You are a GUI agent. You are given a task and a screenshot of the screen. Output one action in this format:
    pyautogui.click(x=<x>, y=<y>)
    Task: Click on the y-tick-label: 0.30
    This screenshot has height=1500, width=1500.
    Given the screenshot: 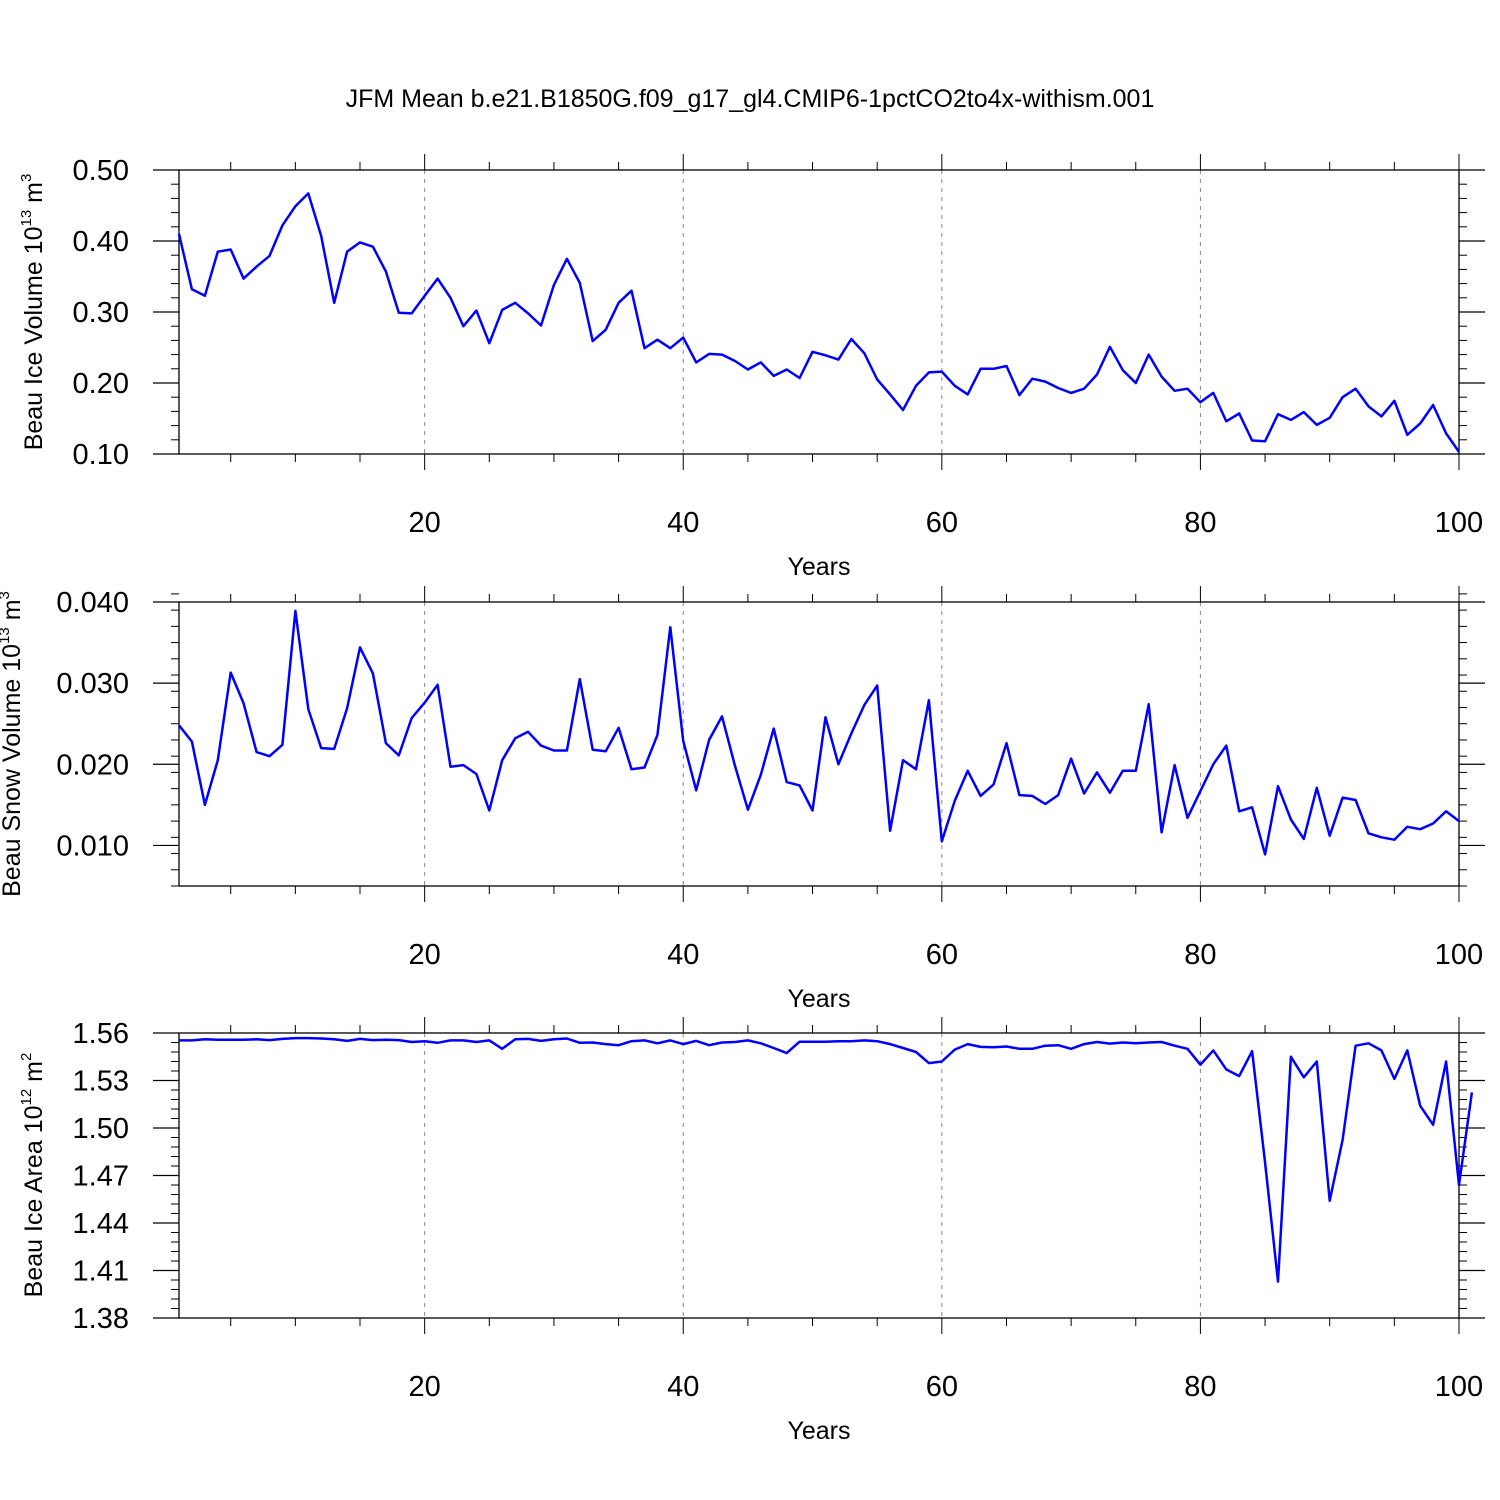 What is the action you would take?
    pyautogui.click(x=101, y=313)
    